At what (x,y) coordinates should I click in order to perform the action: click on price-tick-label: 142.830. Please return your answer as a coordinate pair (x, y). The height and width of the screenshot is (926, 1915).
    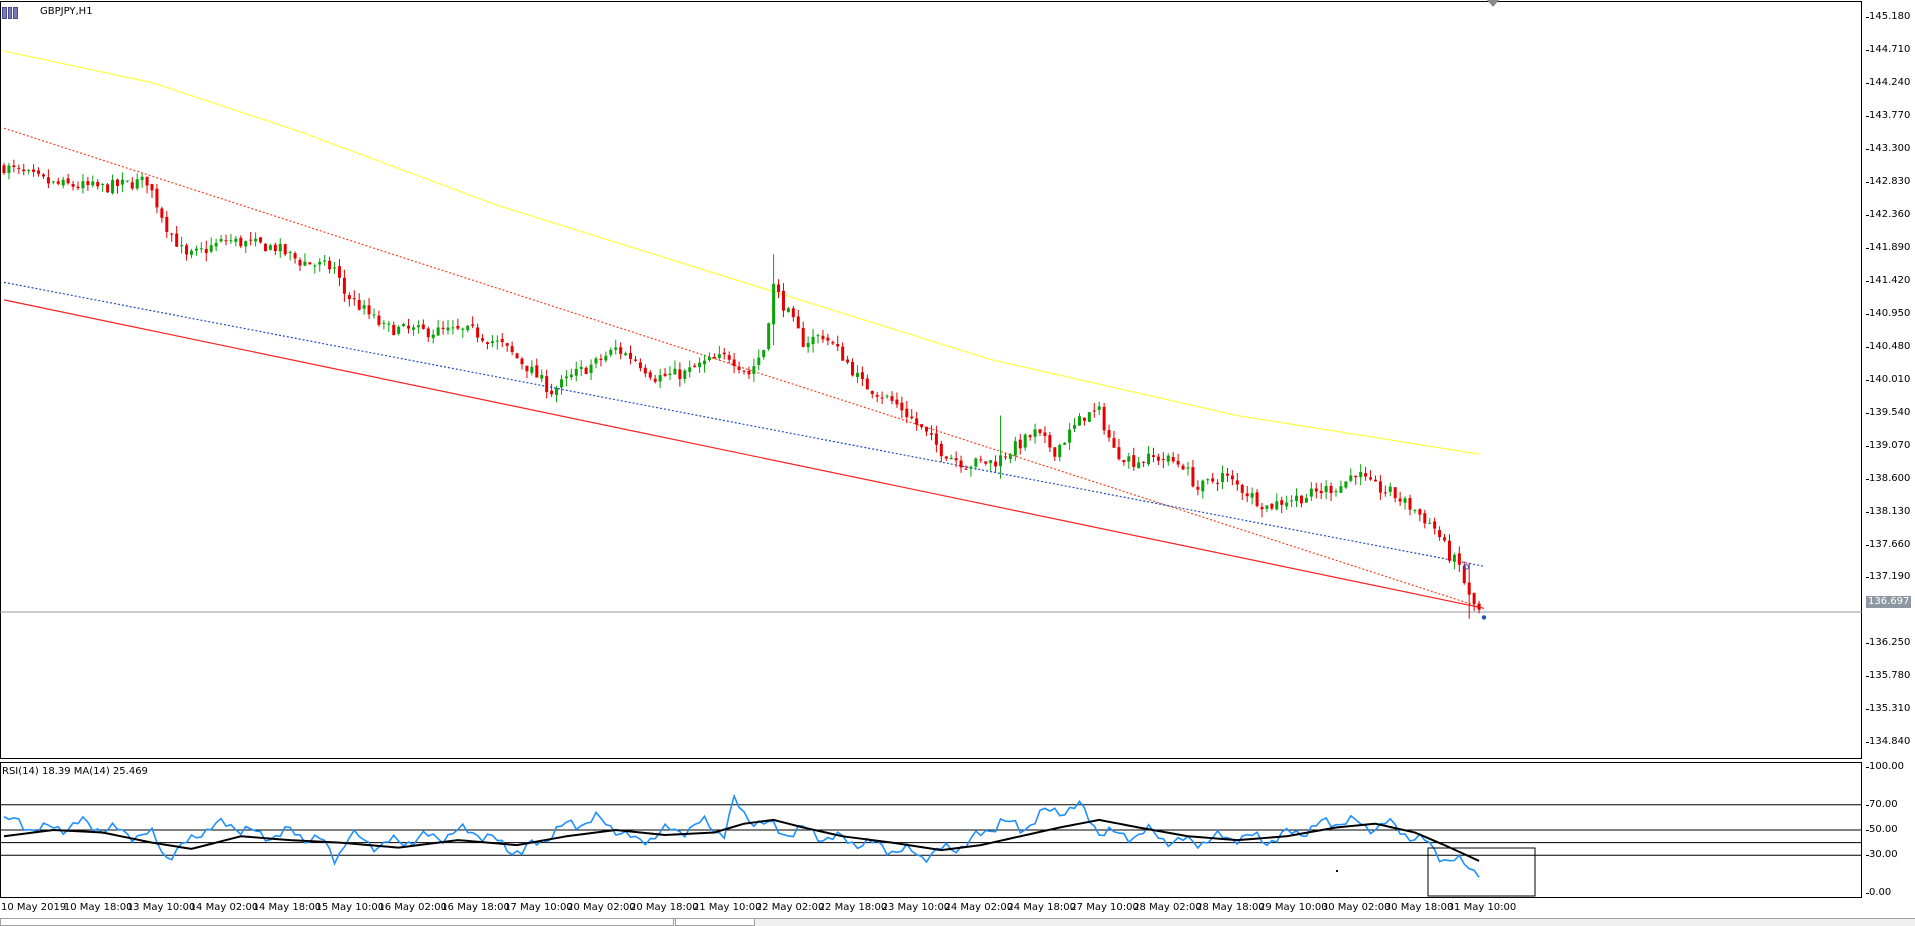
    Looking at the image, I should click on (1888, 182).